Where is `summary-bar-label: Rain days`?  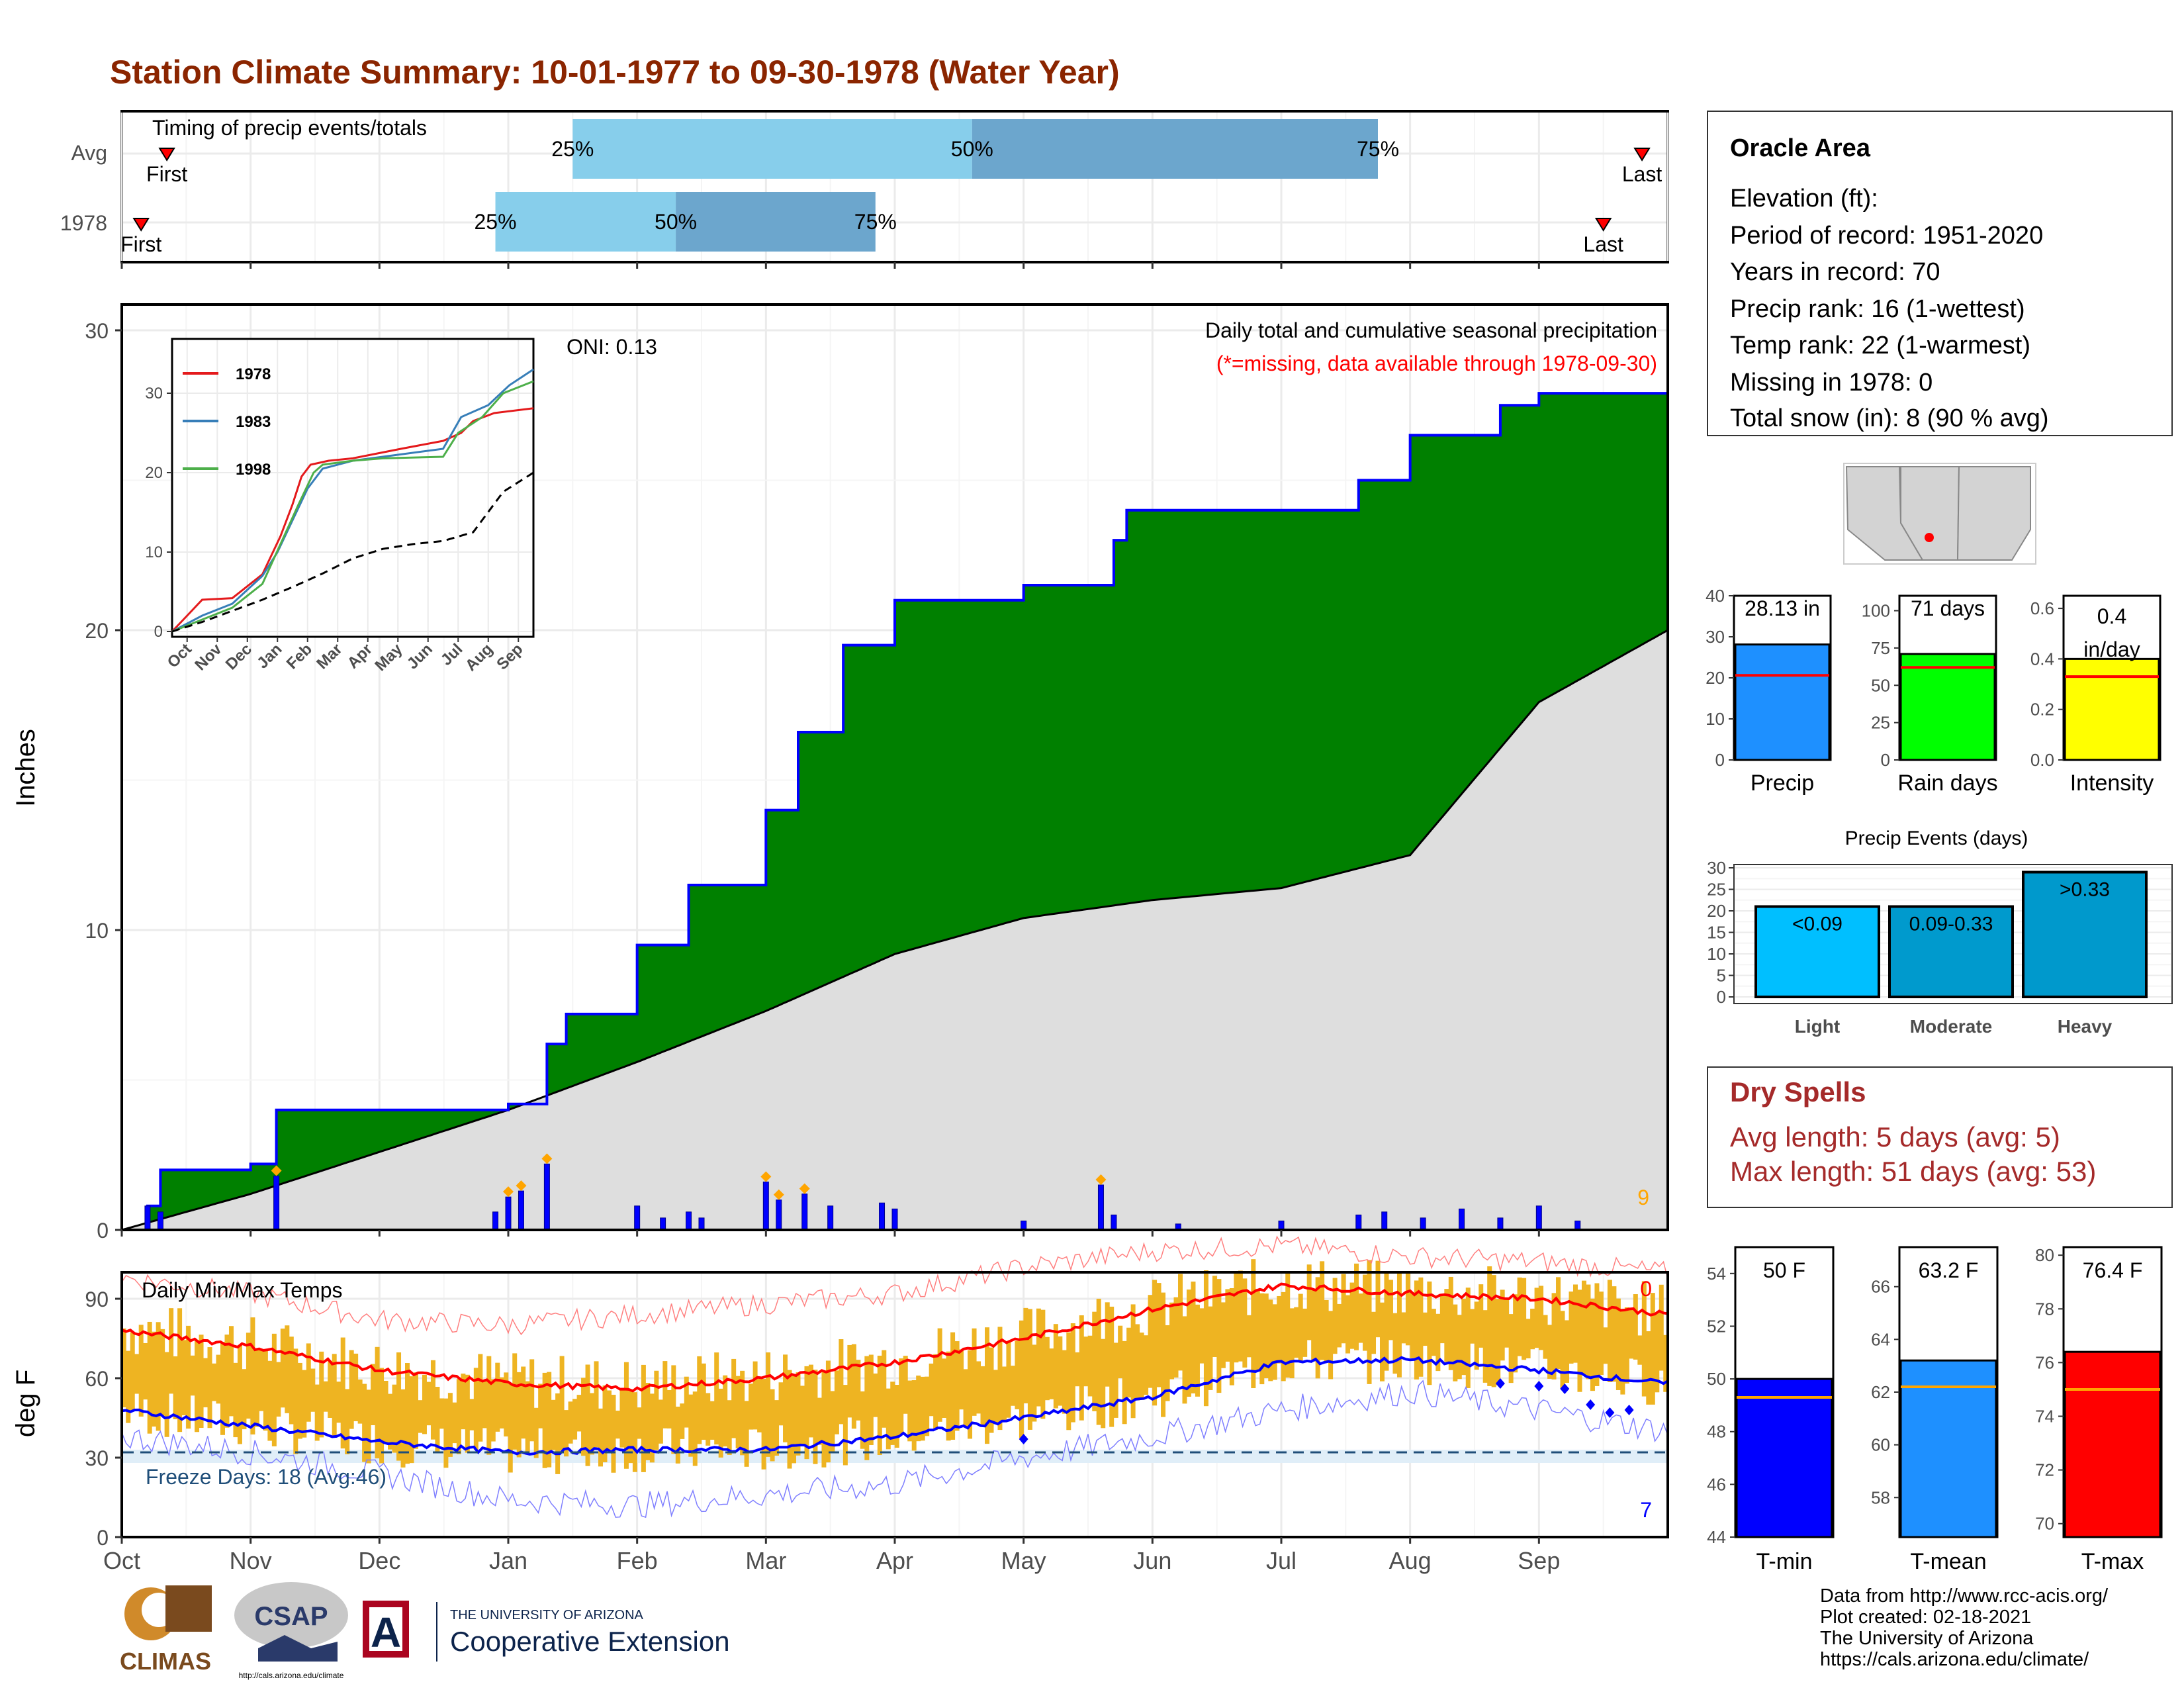
summary-bar-label: Rain days is located at coordinates (1947, 783).